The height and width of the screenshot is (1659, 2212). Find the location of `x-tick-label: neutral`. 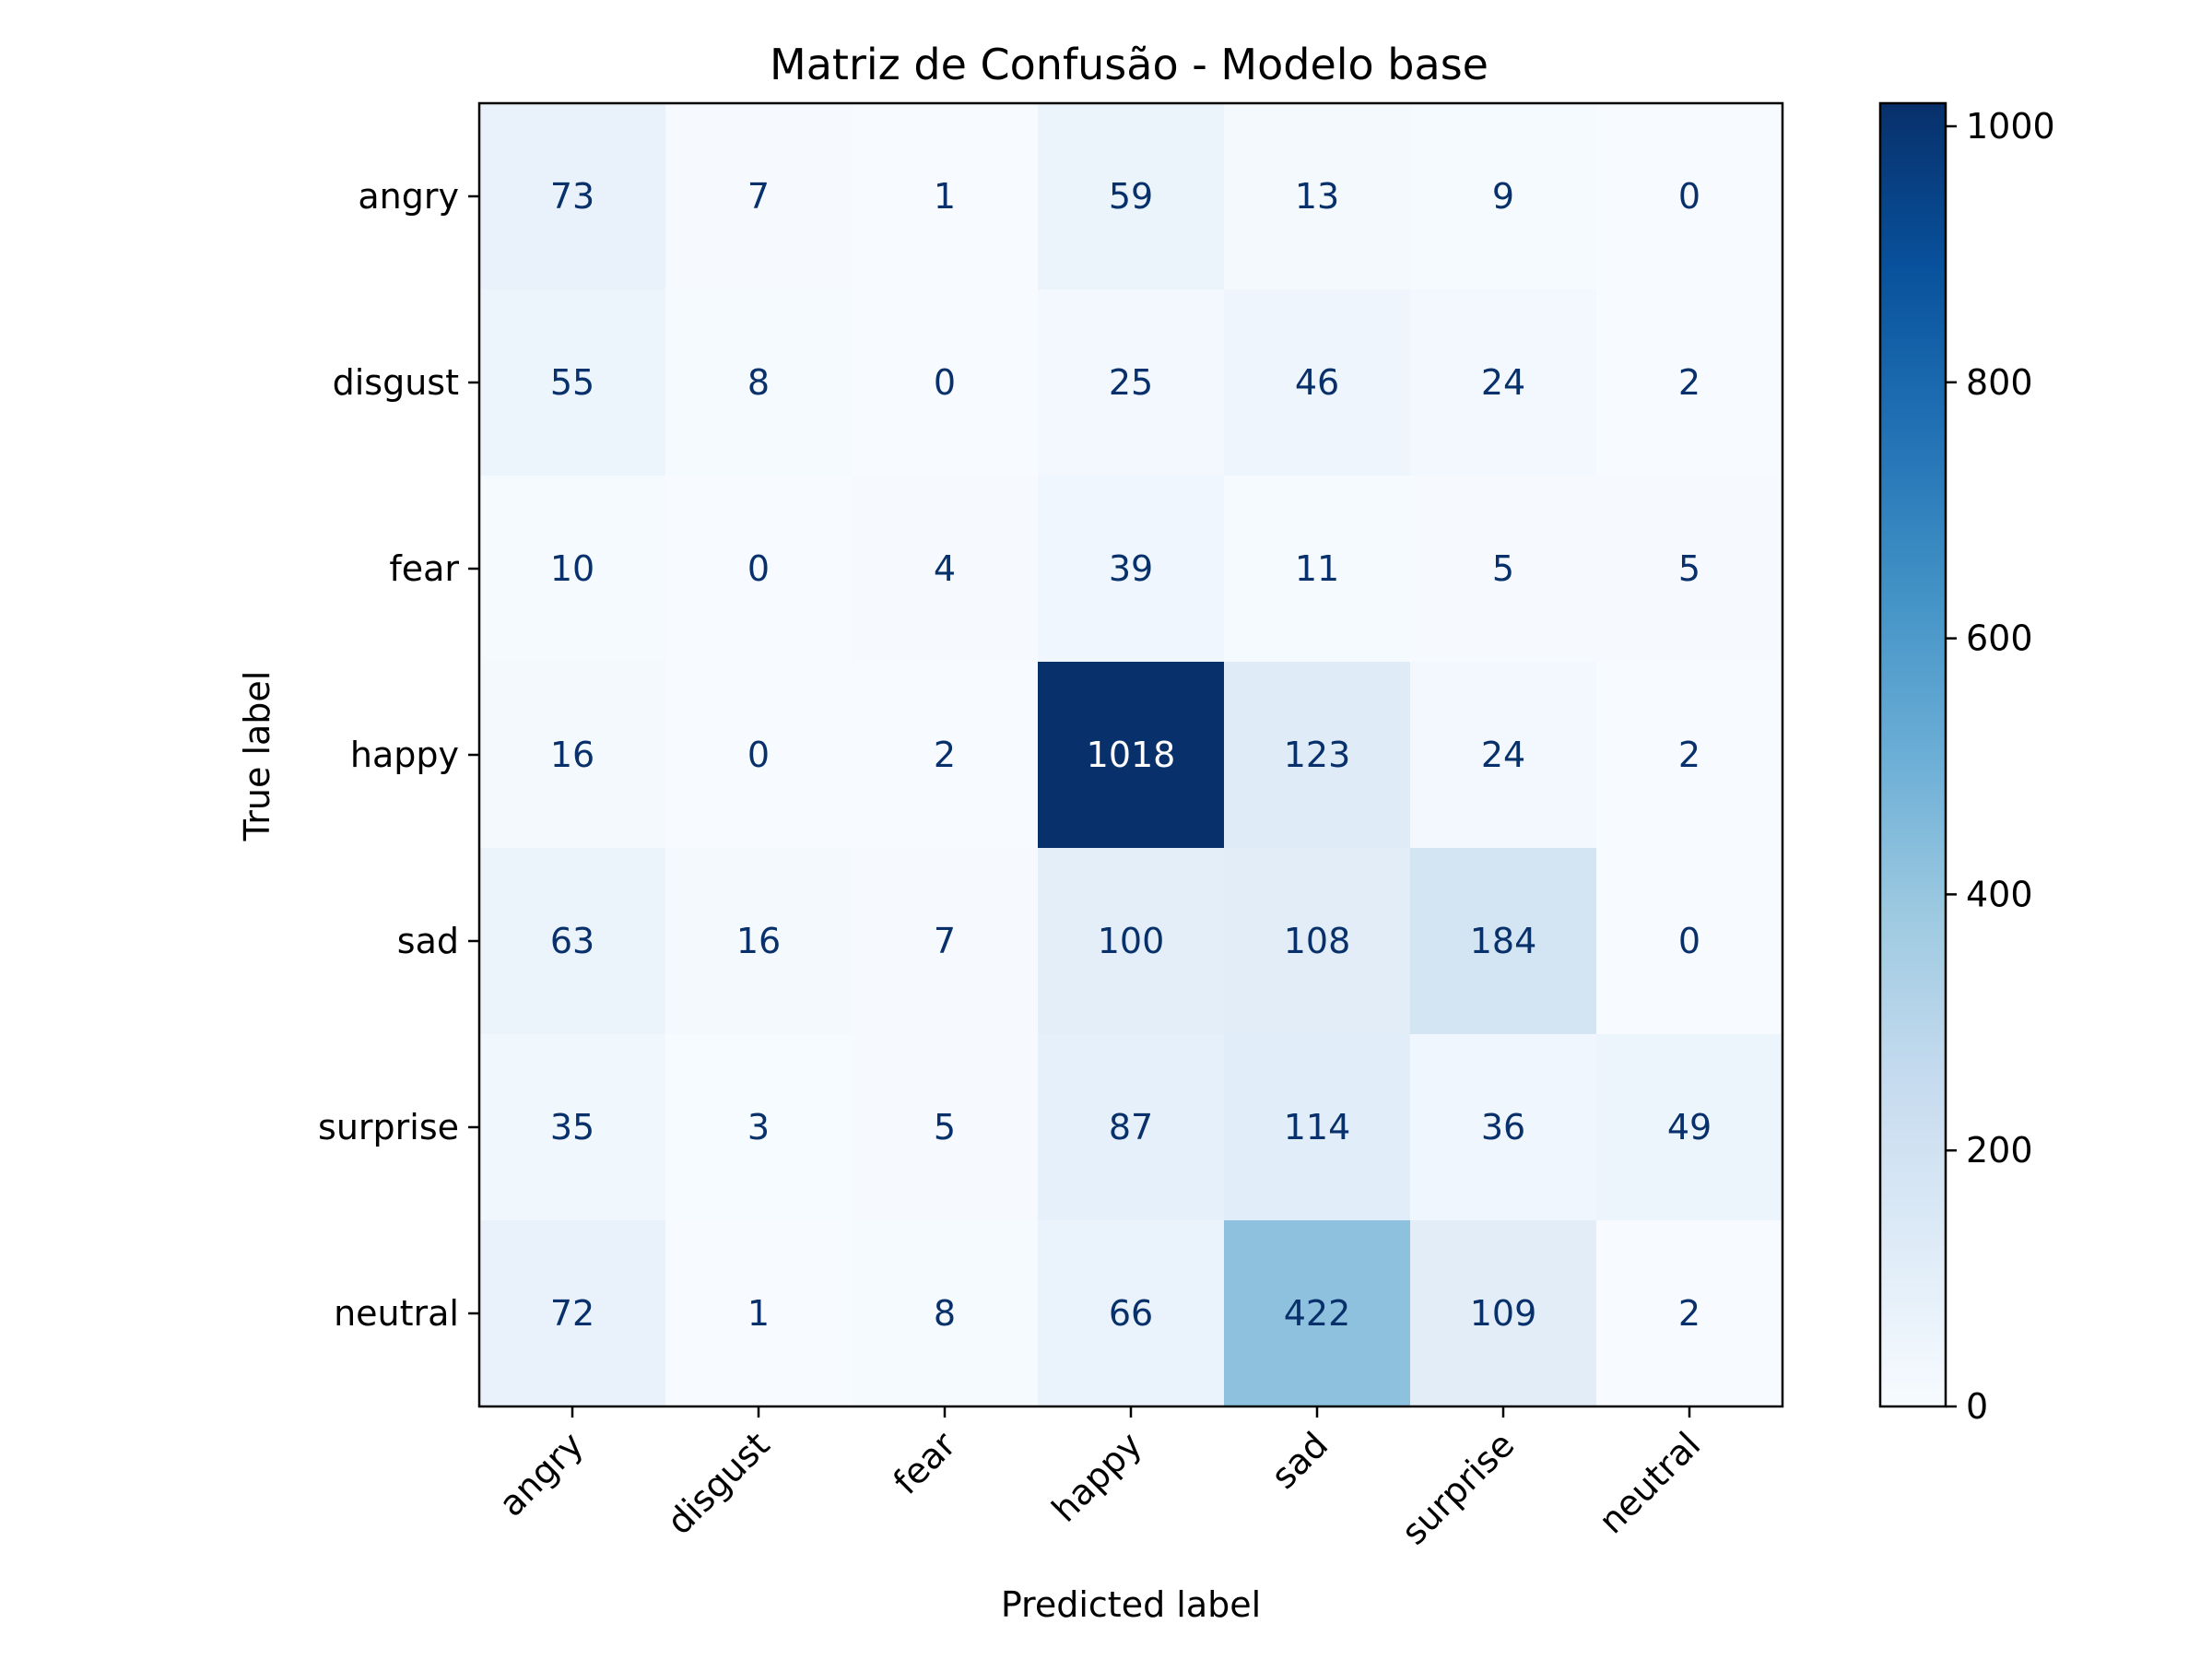

x-tick-label: neutral is located at coordinates (1649, 1482).